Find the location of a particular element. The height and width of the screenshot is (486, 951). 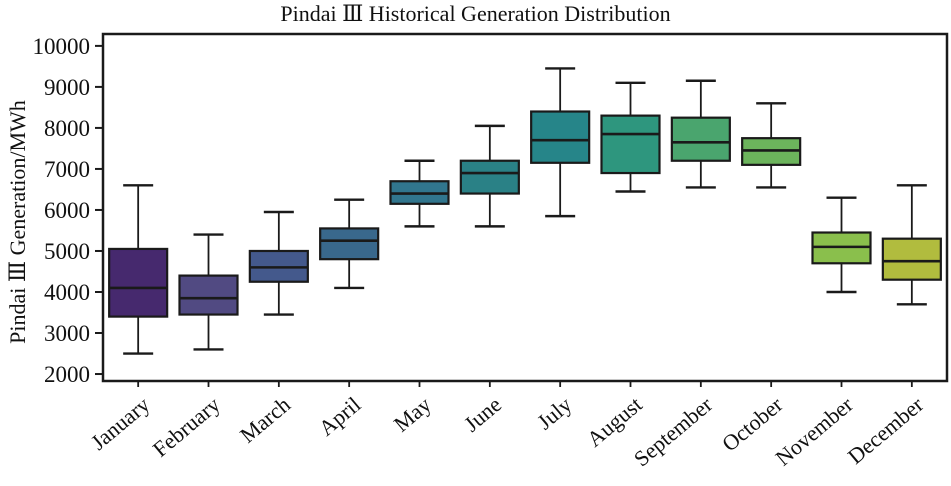

box-december is located at coordinates (911, 245).